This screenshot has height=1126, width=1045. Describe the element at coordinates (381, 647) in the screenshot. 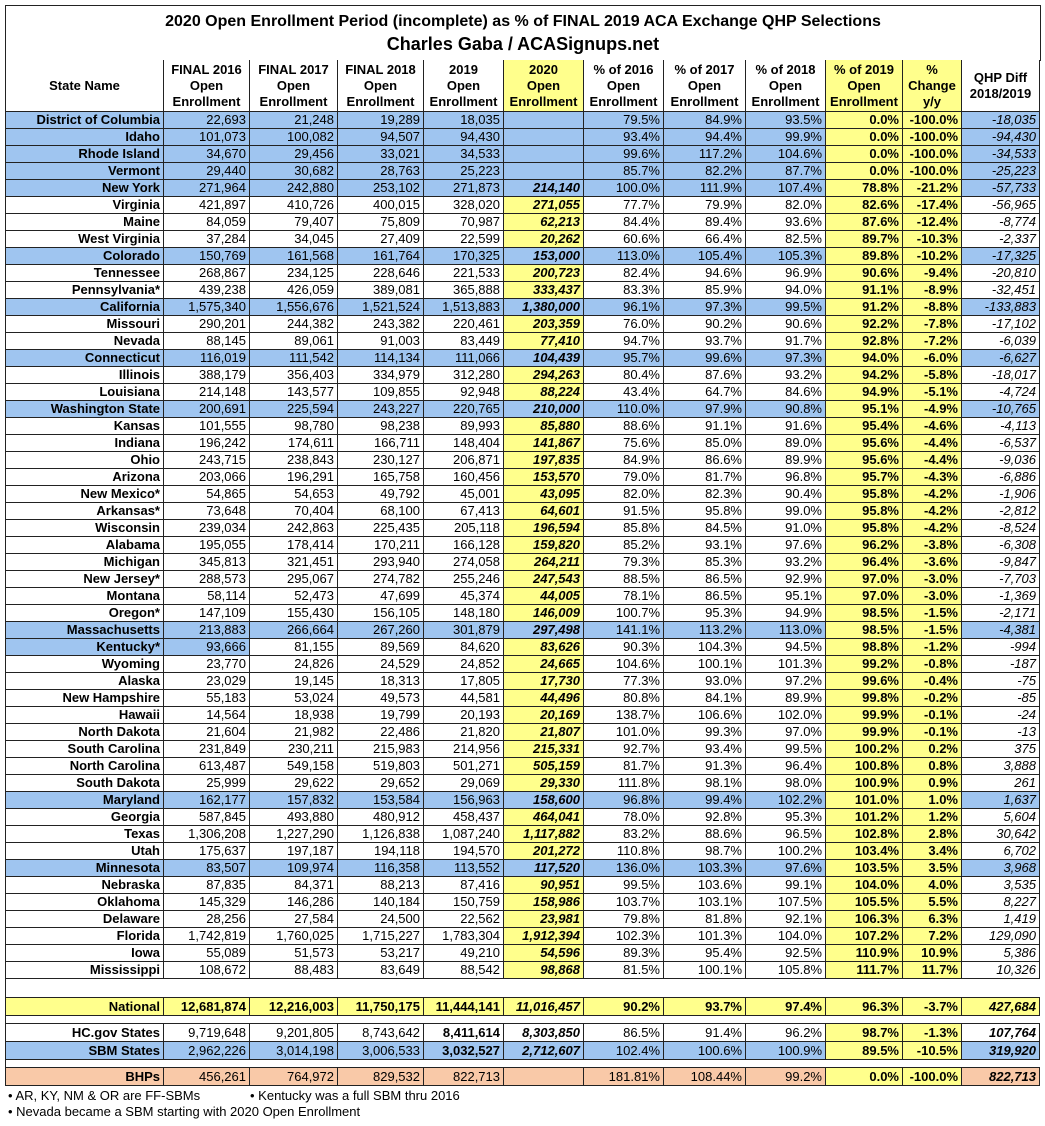

I see `cell: 89,569` at that location.